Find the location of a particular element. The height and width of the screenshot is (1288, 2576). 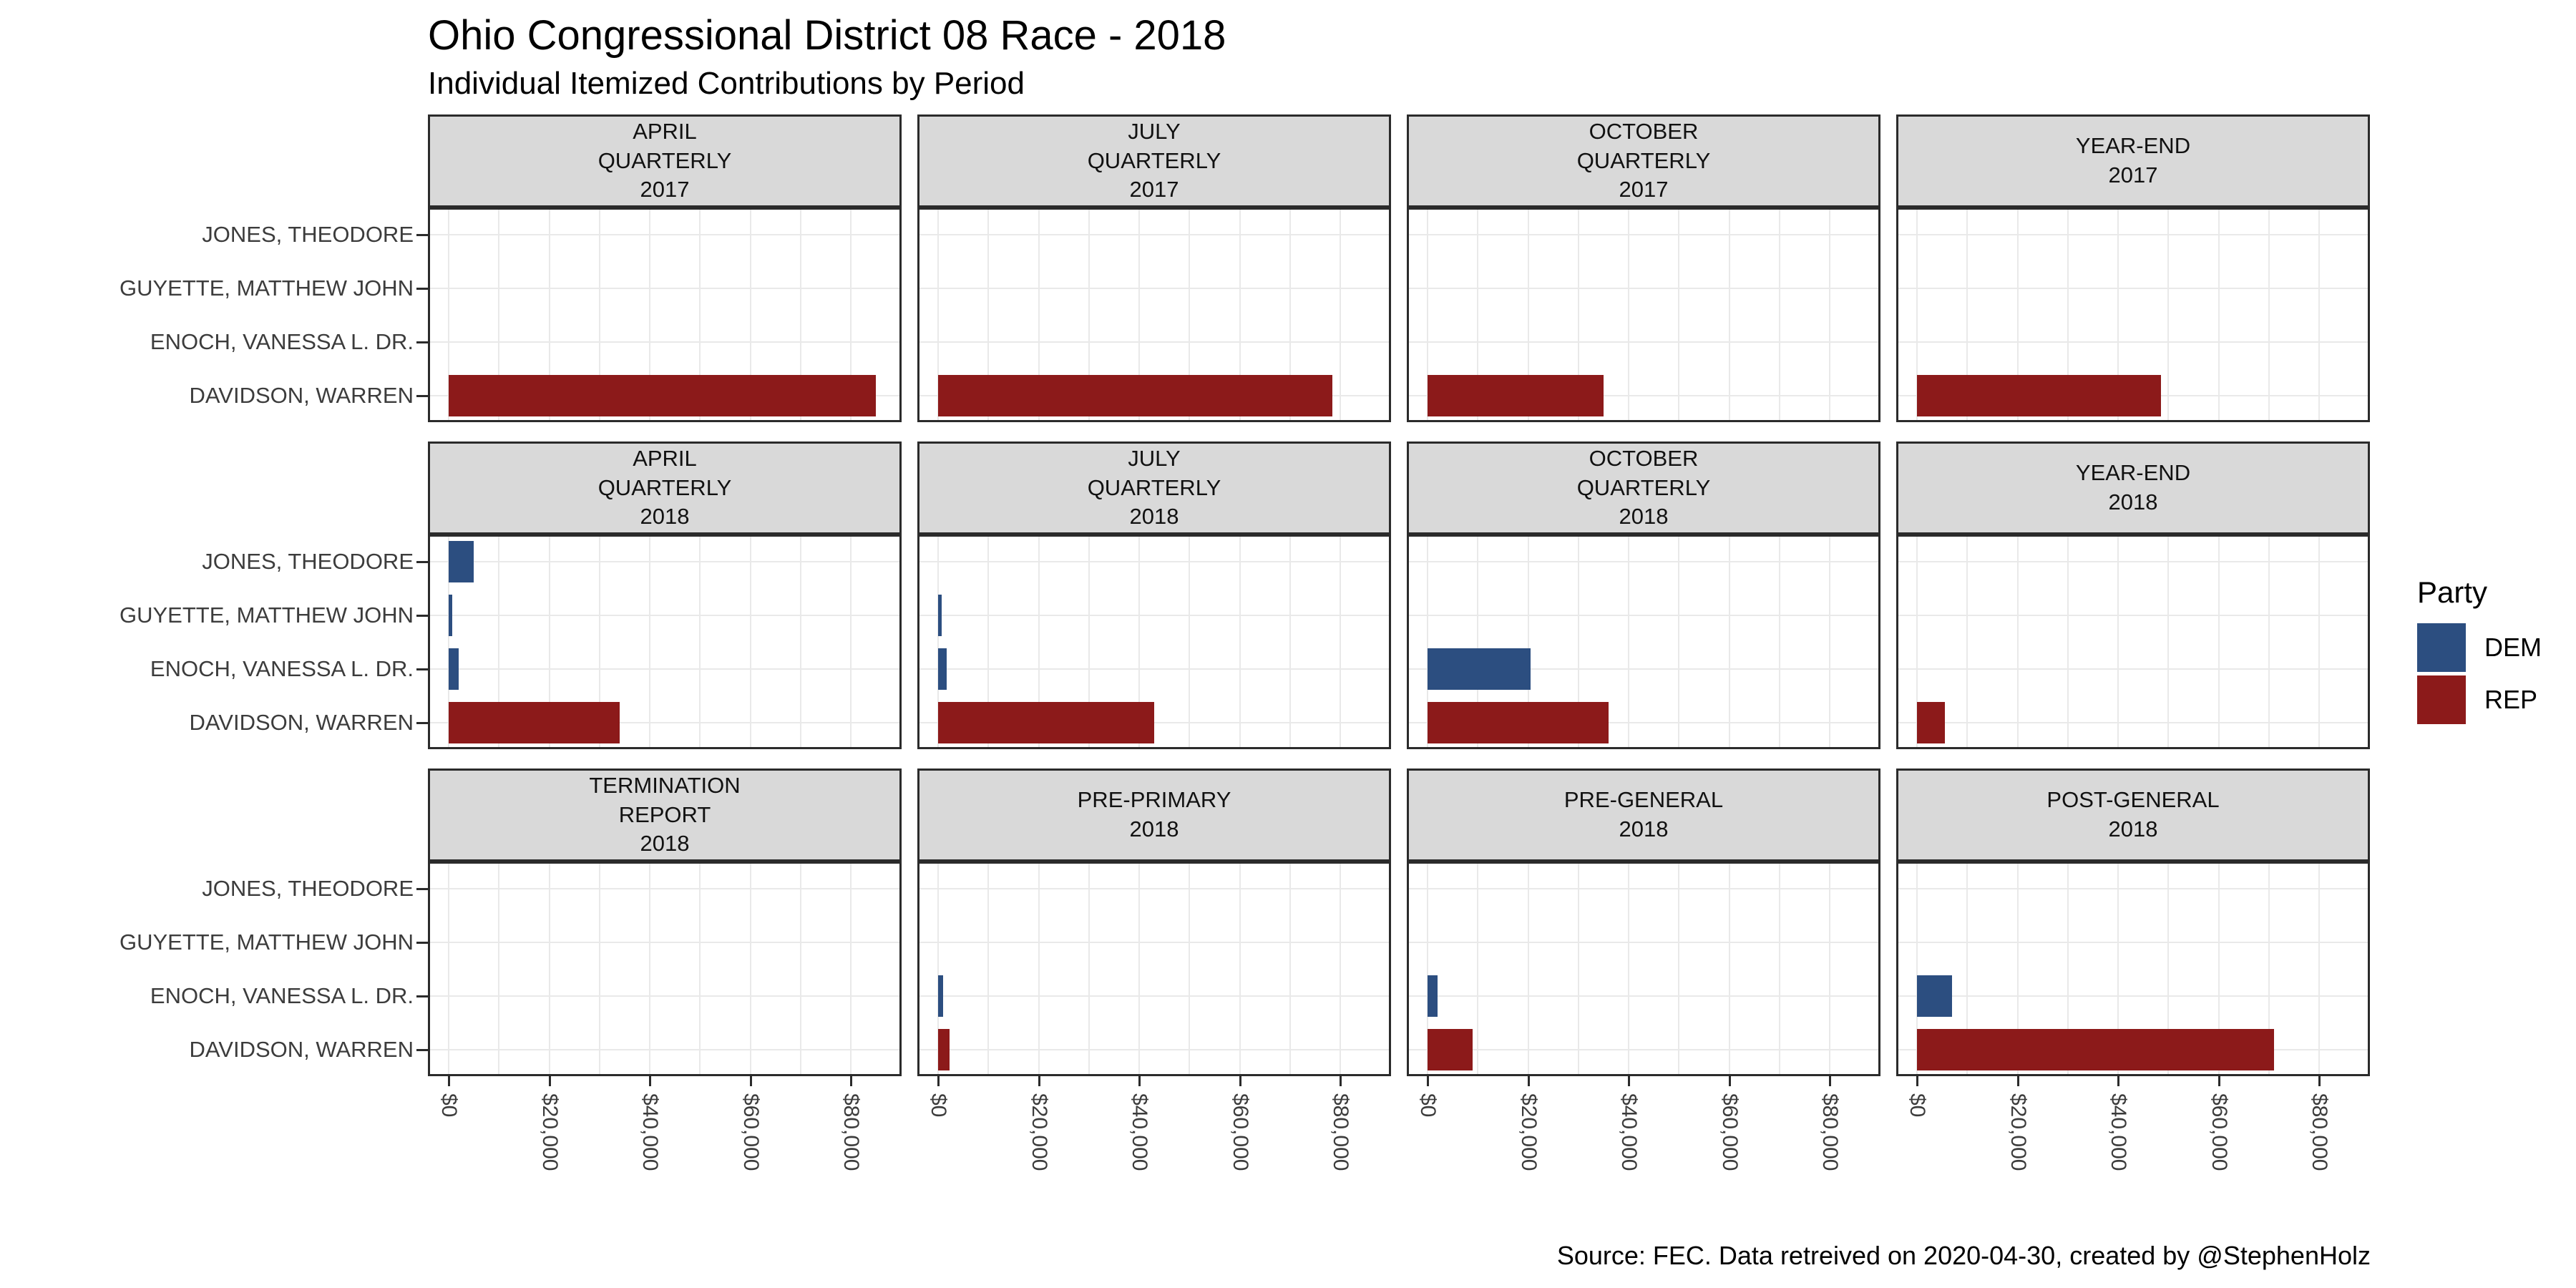

y-axis-label: JONES, THEODORE is located at coordinates (308, 888).